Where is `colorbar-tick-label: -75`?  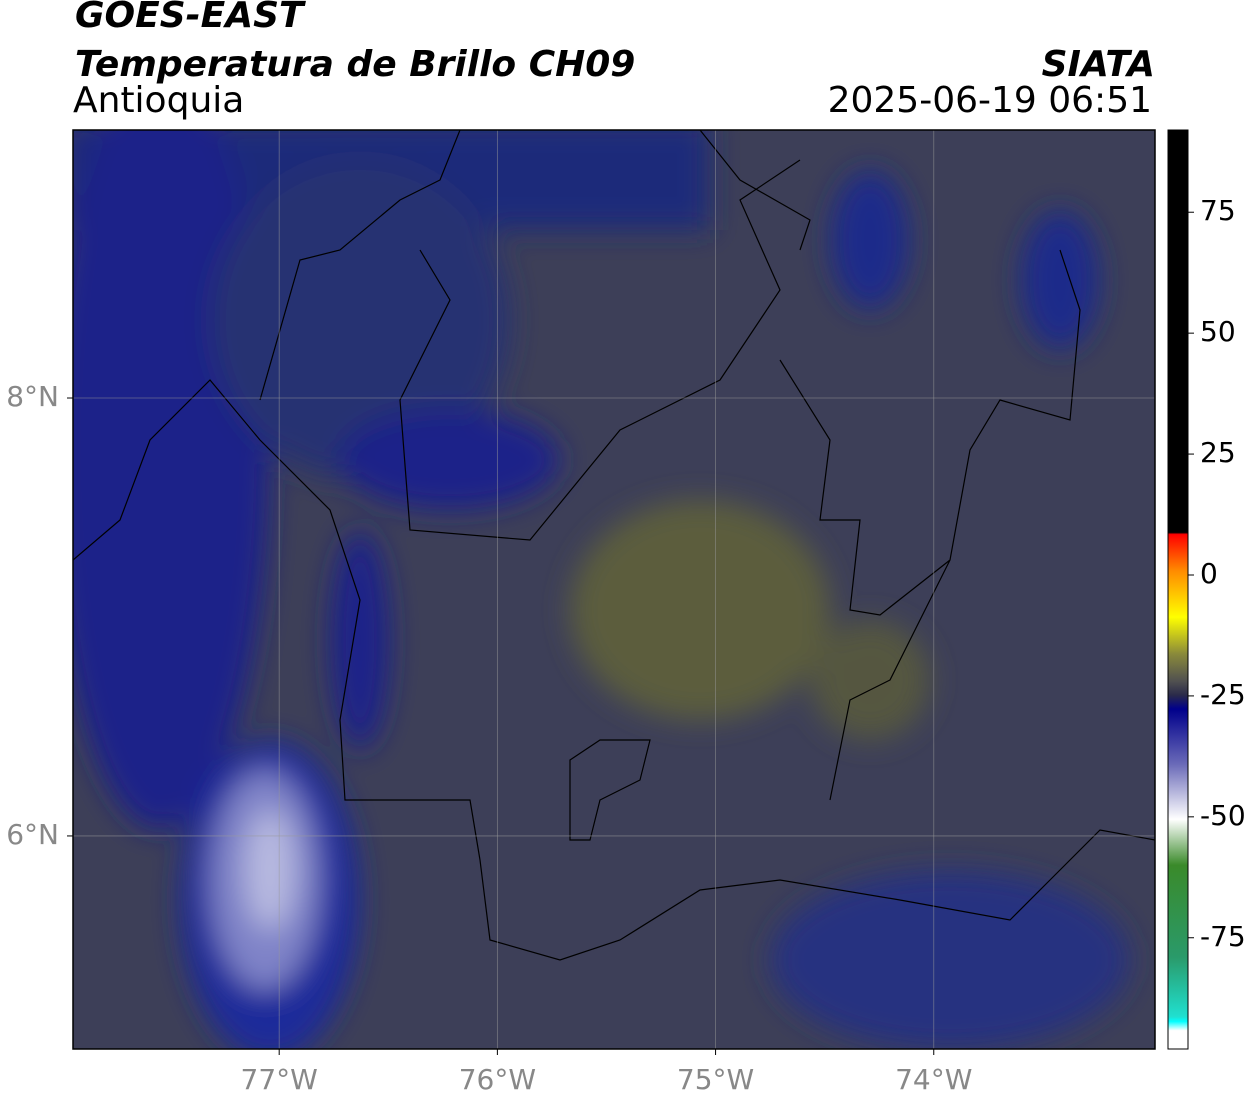 colorbar-tick-label: -75 is located at coordinates (1223, 936).